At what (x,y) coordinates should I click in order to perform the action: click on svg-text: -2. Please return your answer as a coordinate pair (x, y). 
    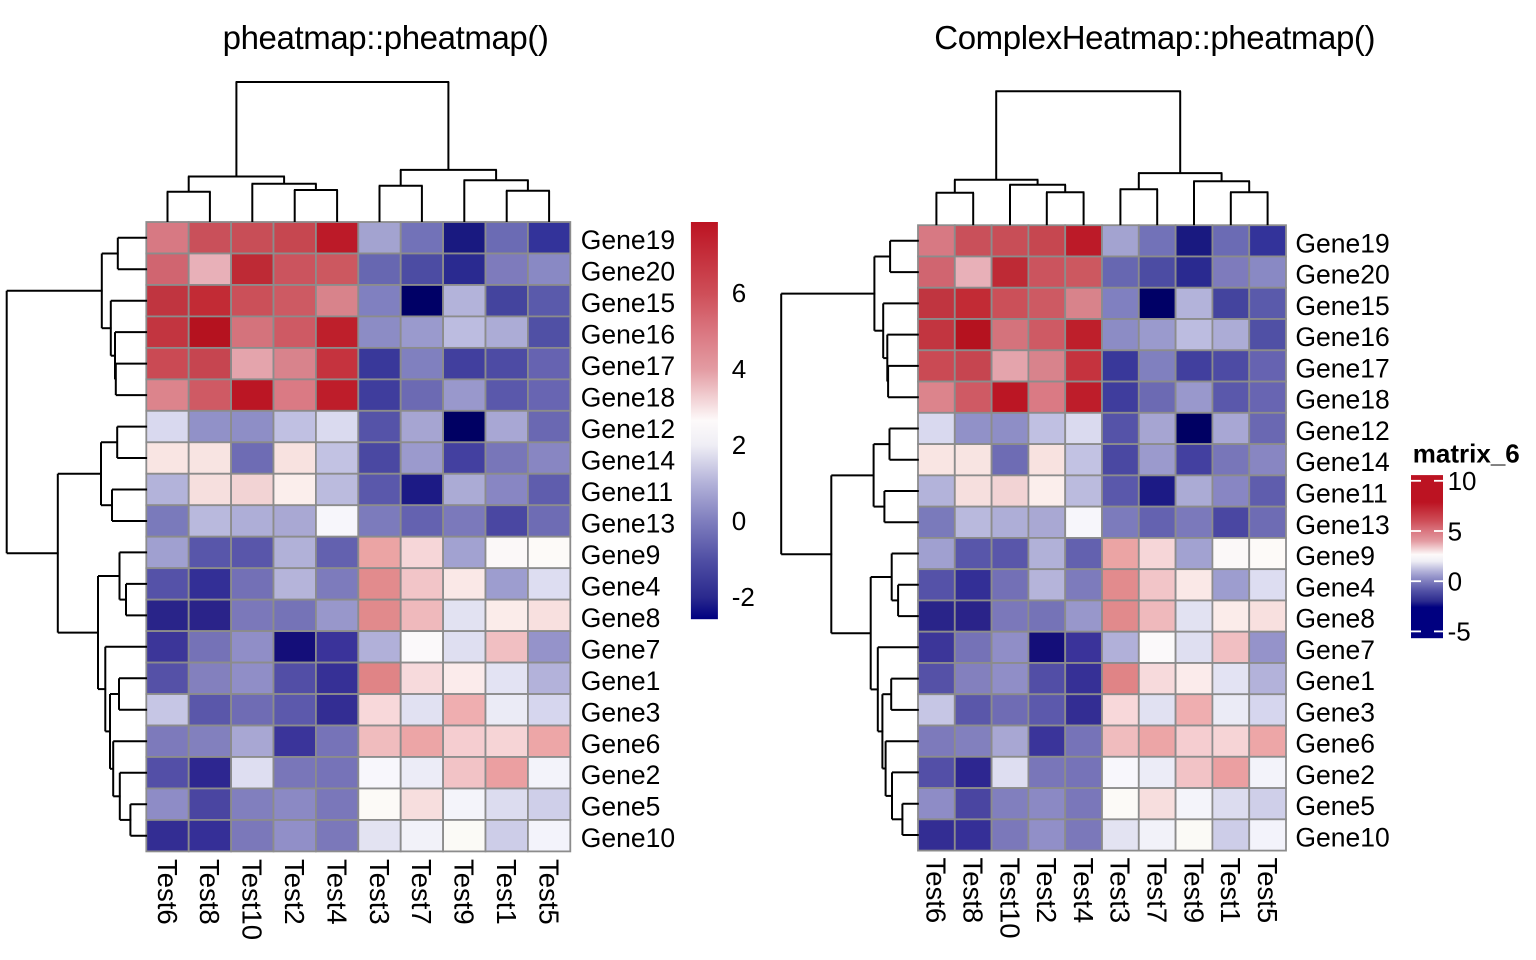
    Looking at the image, I should click on (743, 597).